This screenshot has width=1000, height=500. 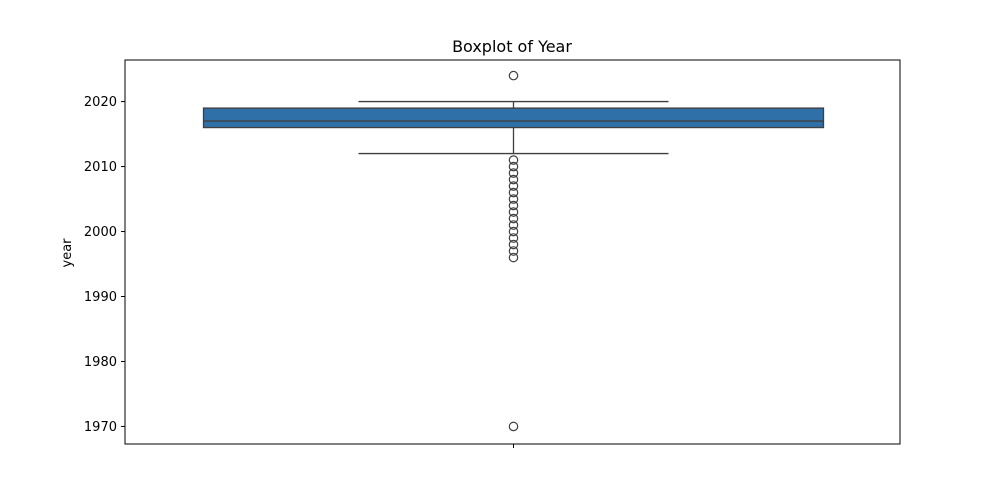 I want to click on y-tick-label: 2010, so click(x=100, y=167).